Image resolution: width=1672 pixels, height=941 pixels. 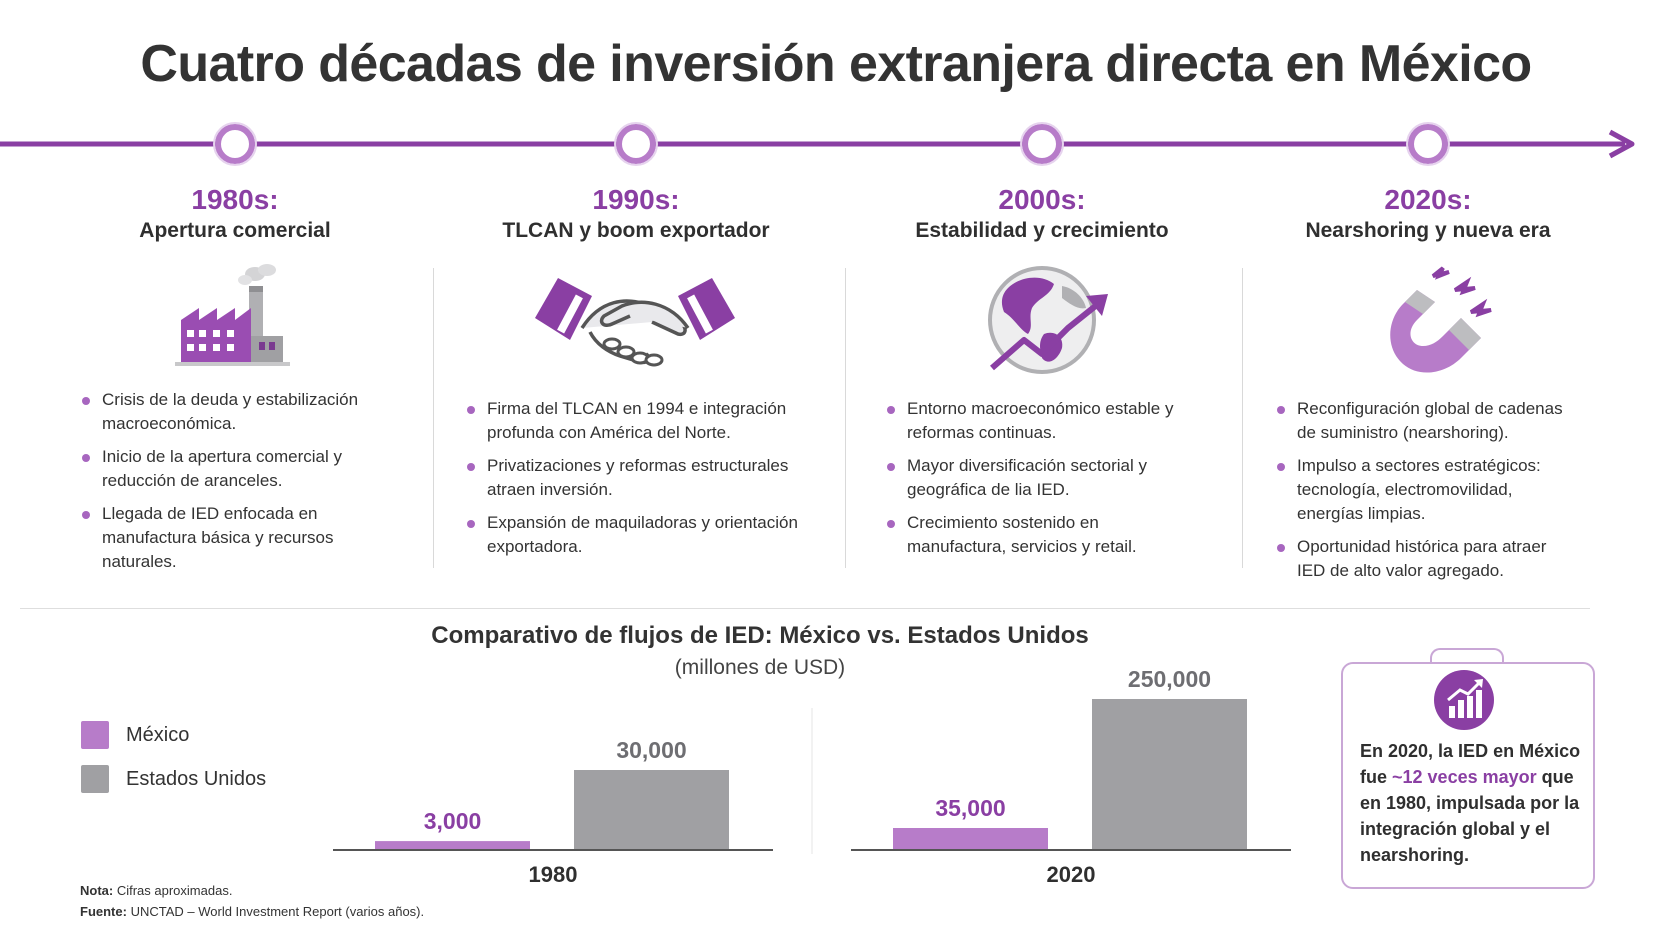 I want to click on era-subtitle: Nearshoring y nueva era, so click(x=1428, y=230).